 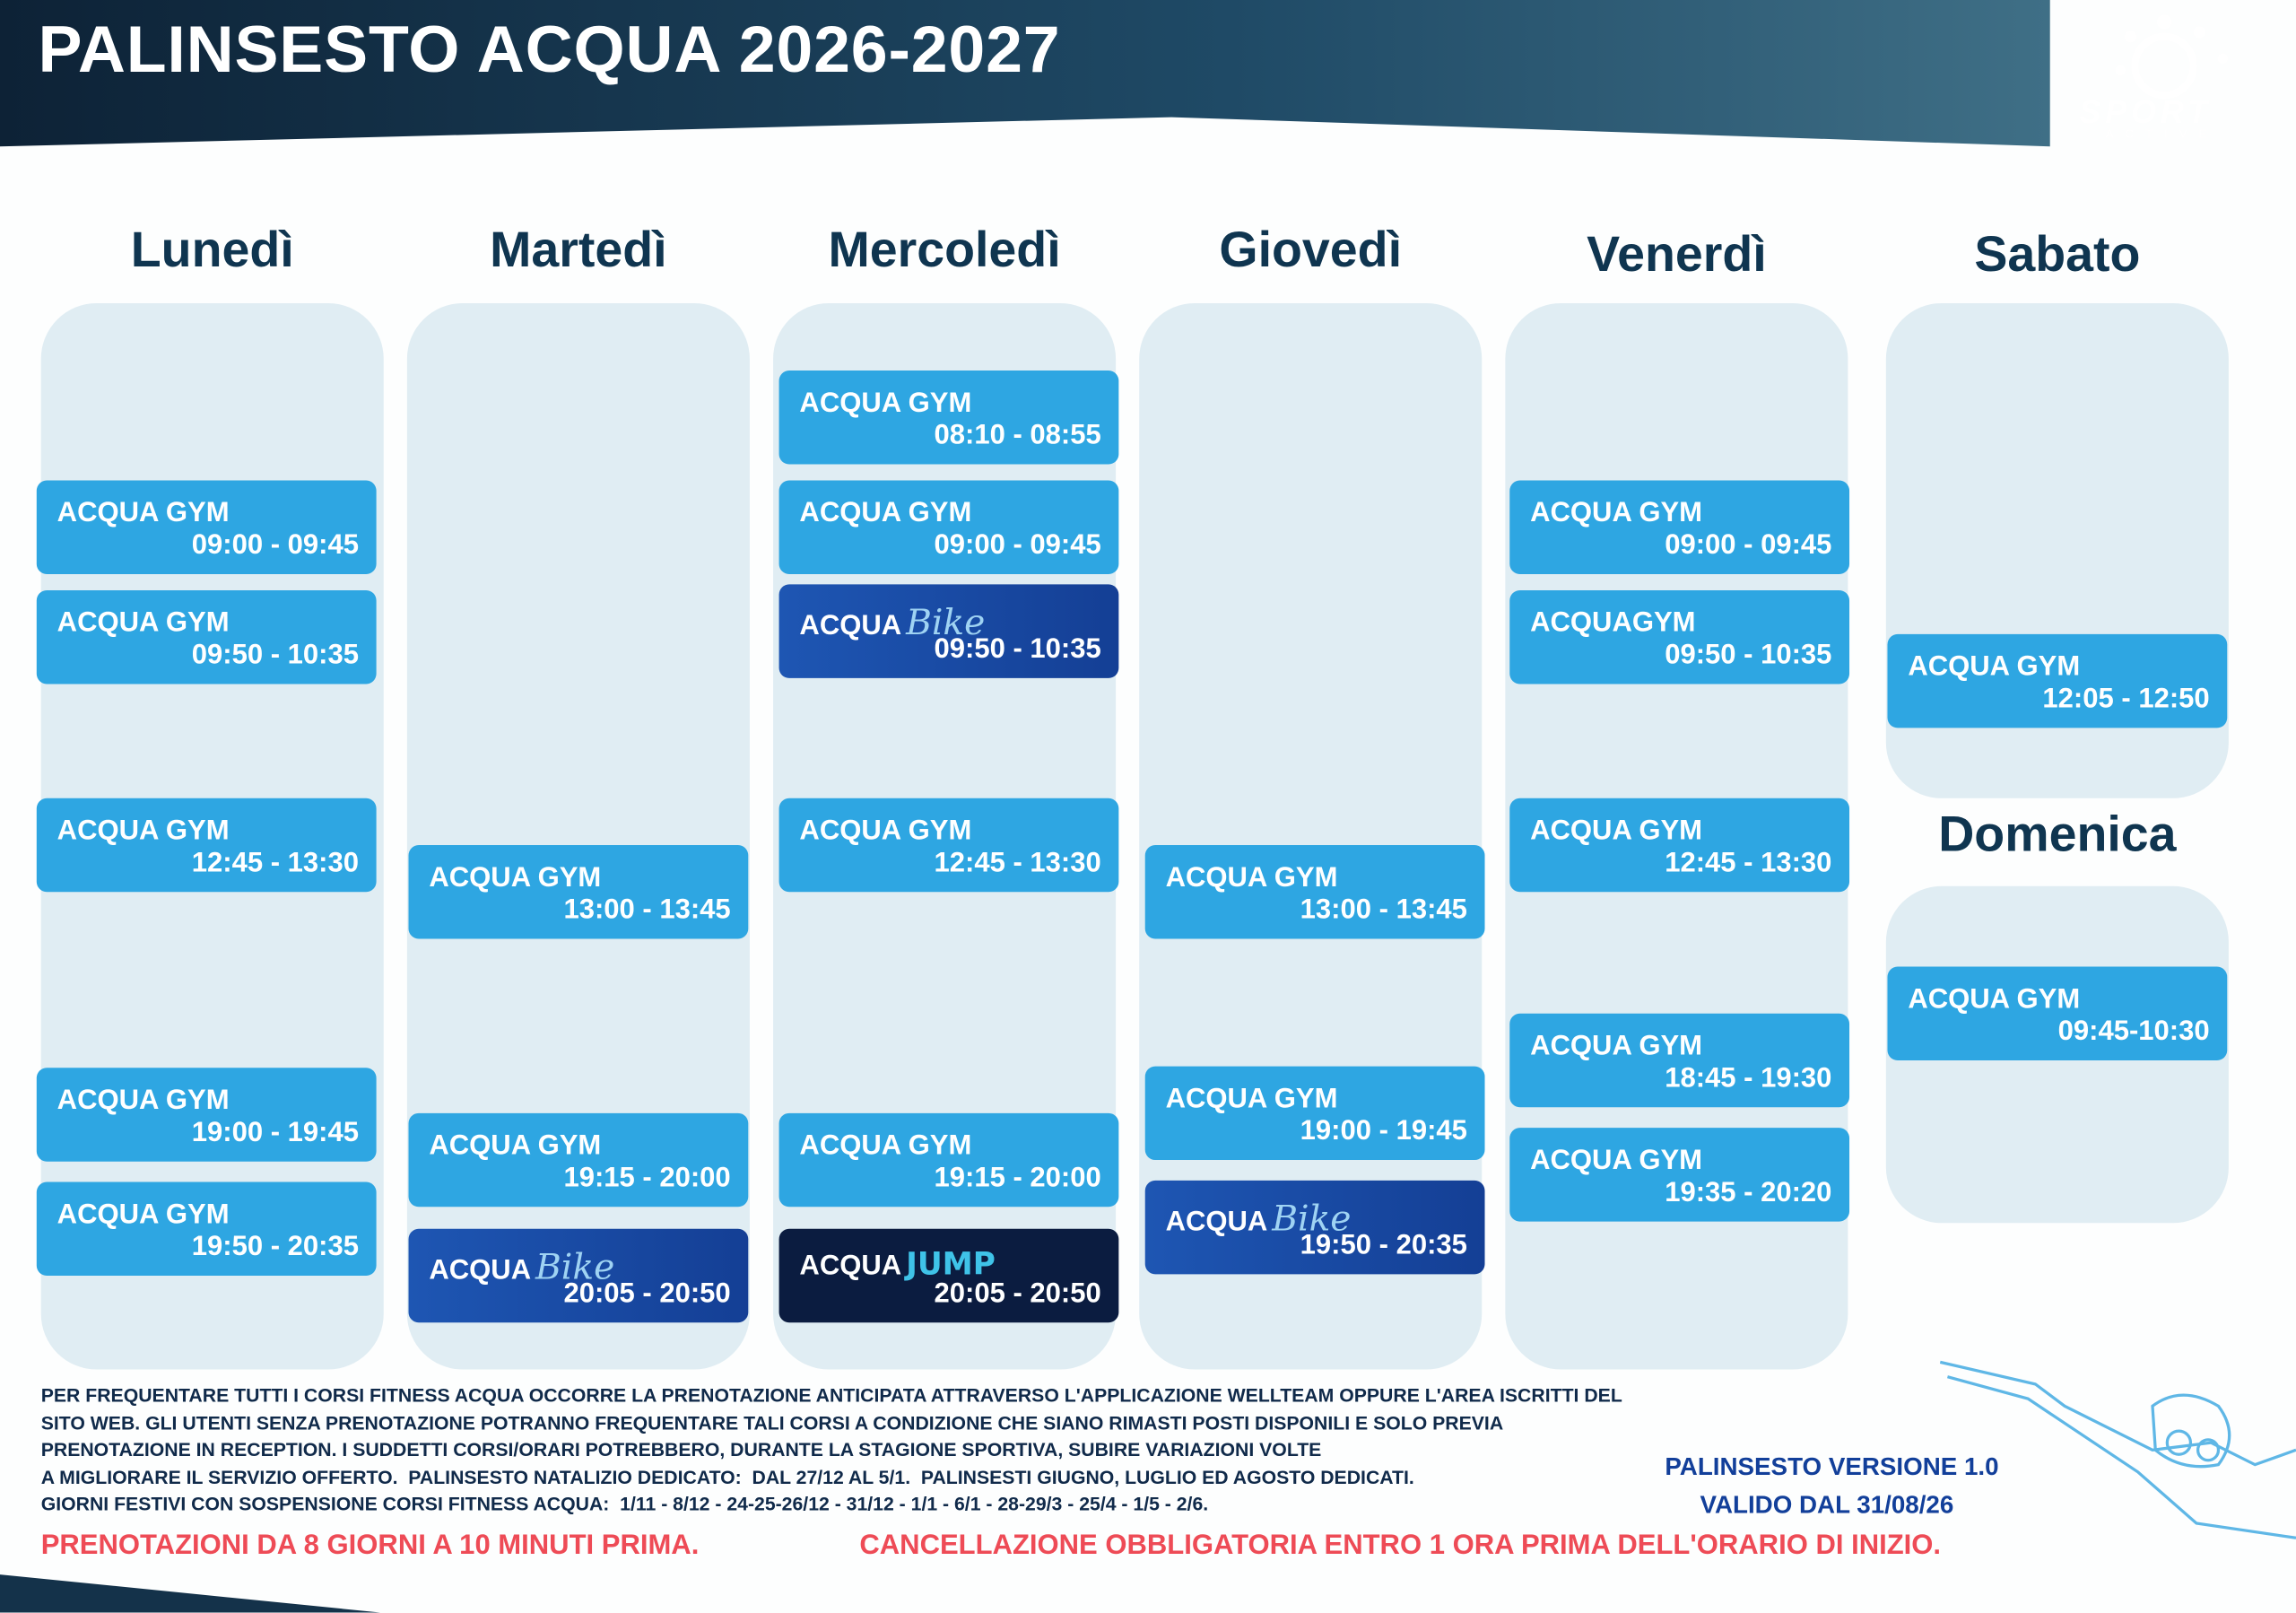 I want to click on class-card: ACQUA GYM 09:45-10:30, so click(x=2057, y=1013).